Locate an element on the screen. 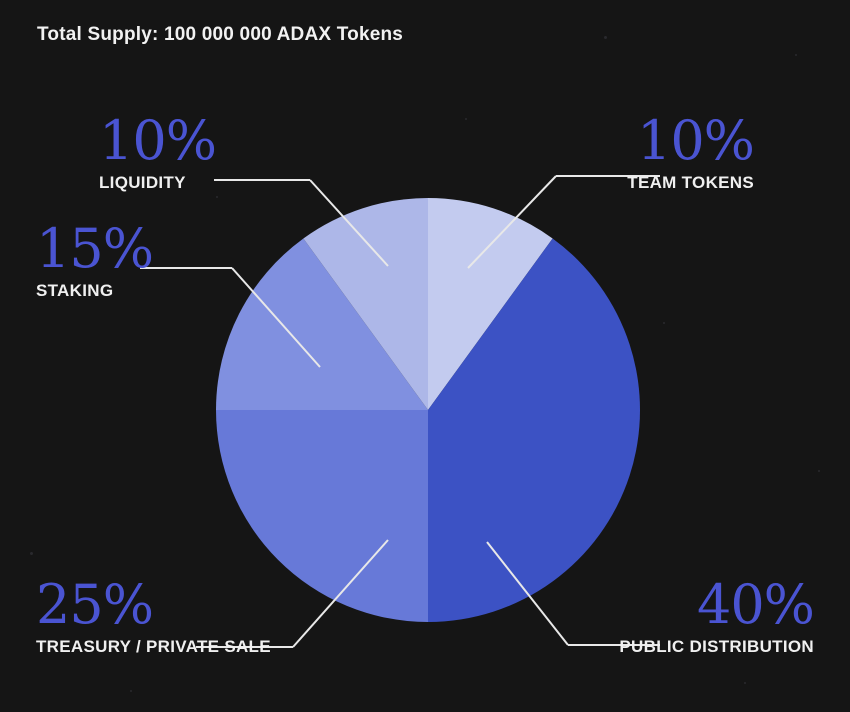 The height and width of the screenshot is (712, 850). leader-line-team is located at coordinates (512, 222).